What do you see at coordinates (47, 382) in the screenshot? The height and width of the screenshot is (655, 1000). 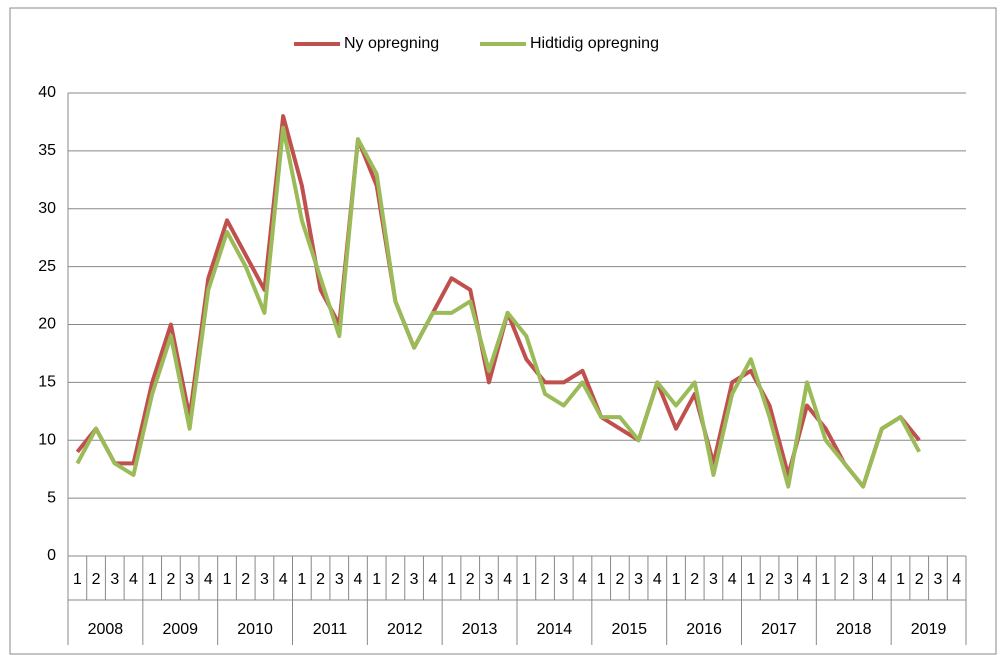 I see `y-tick-label: 15` at bounding box center [47, 382].